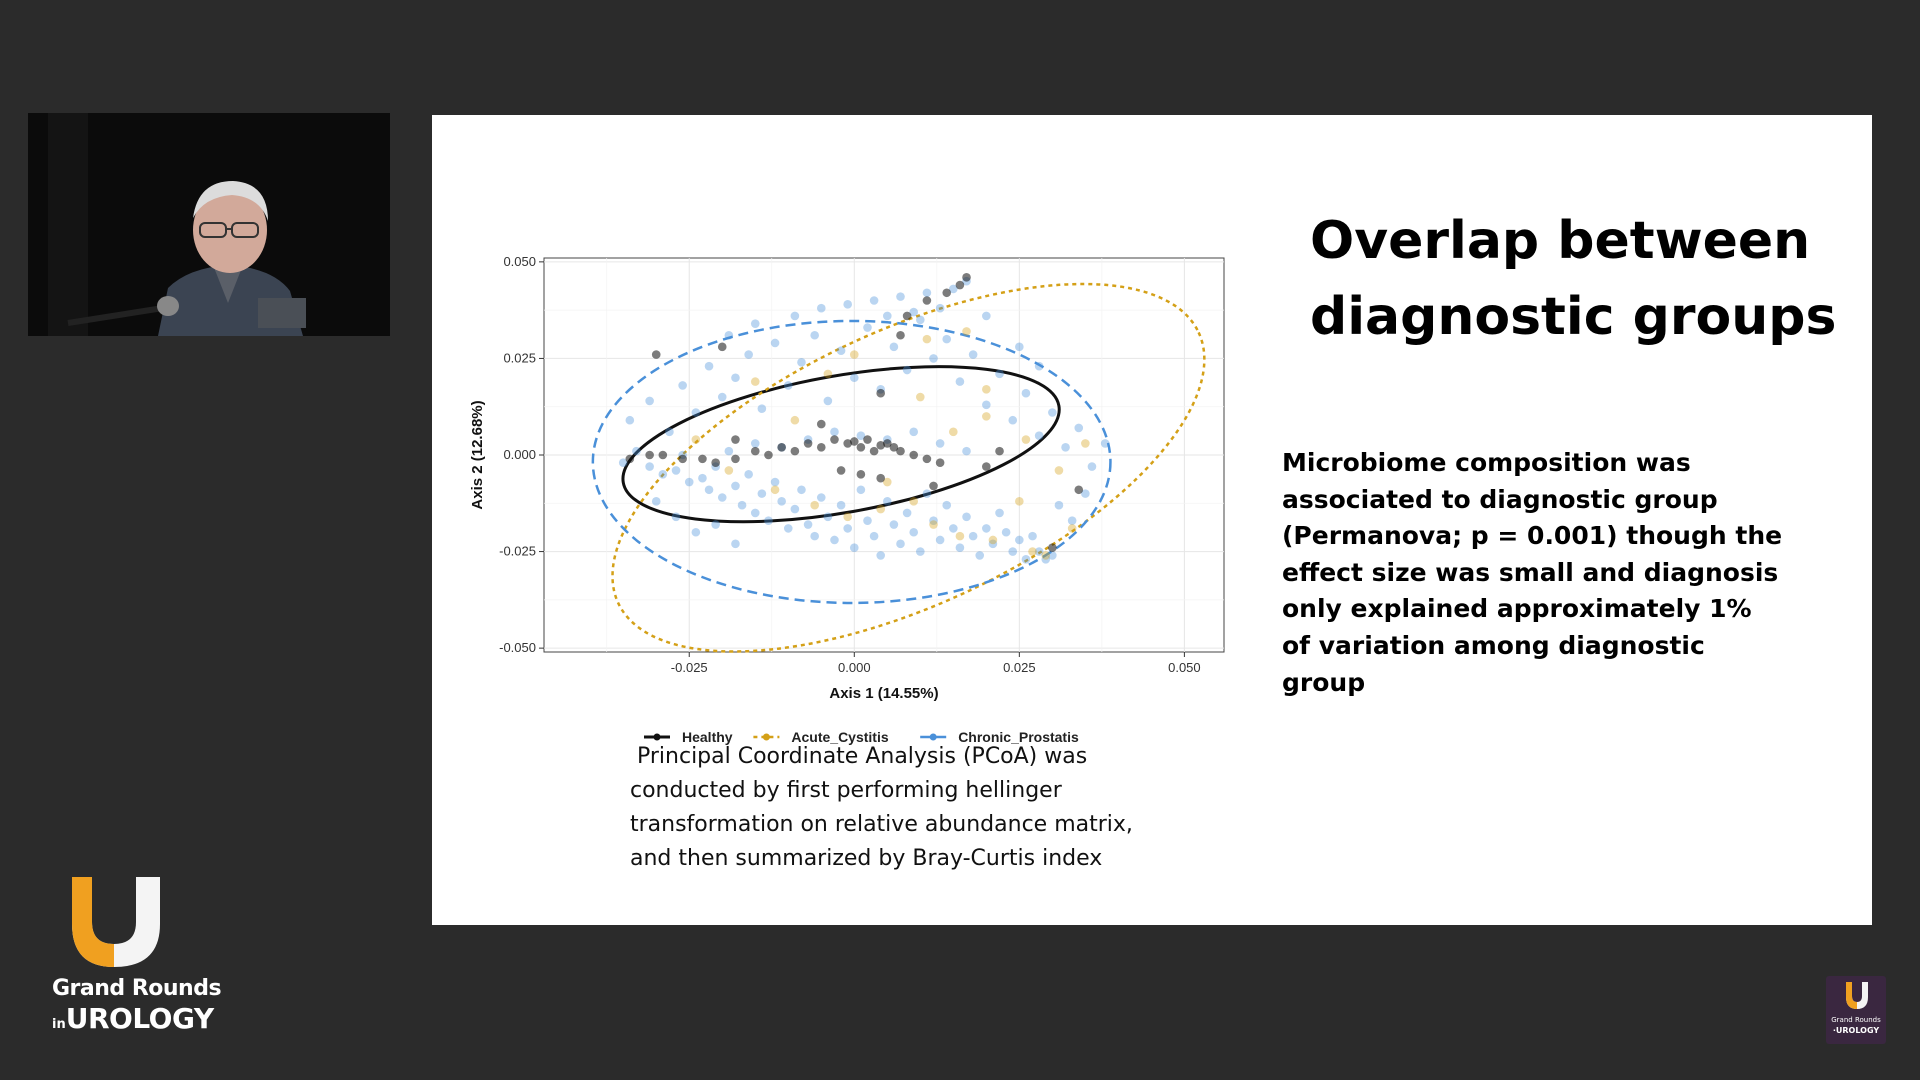  Describe the element at coordinates (133, 1018) in the screenshot. I see `brand-name-line2: inUROLOGY` at that location.